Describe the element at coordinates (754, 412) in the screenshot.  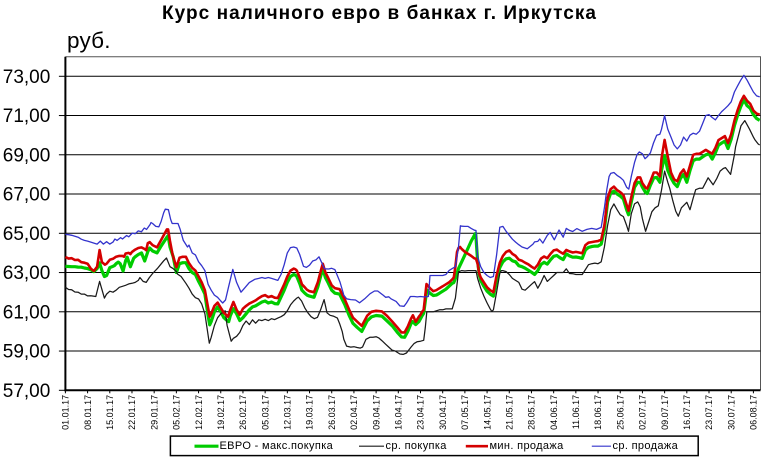
I see `svg-text: 06.08.17` at that location.